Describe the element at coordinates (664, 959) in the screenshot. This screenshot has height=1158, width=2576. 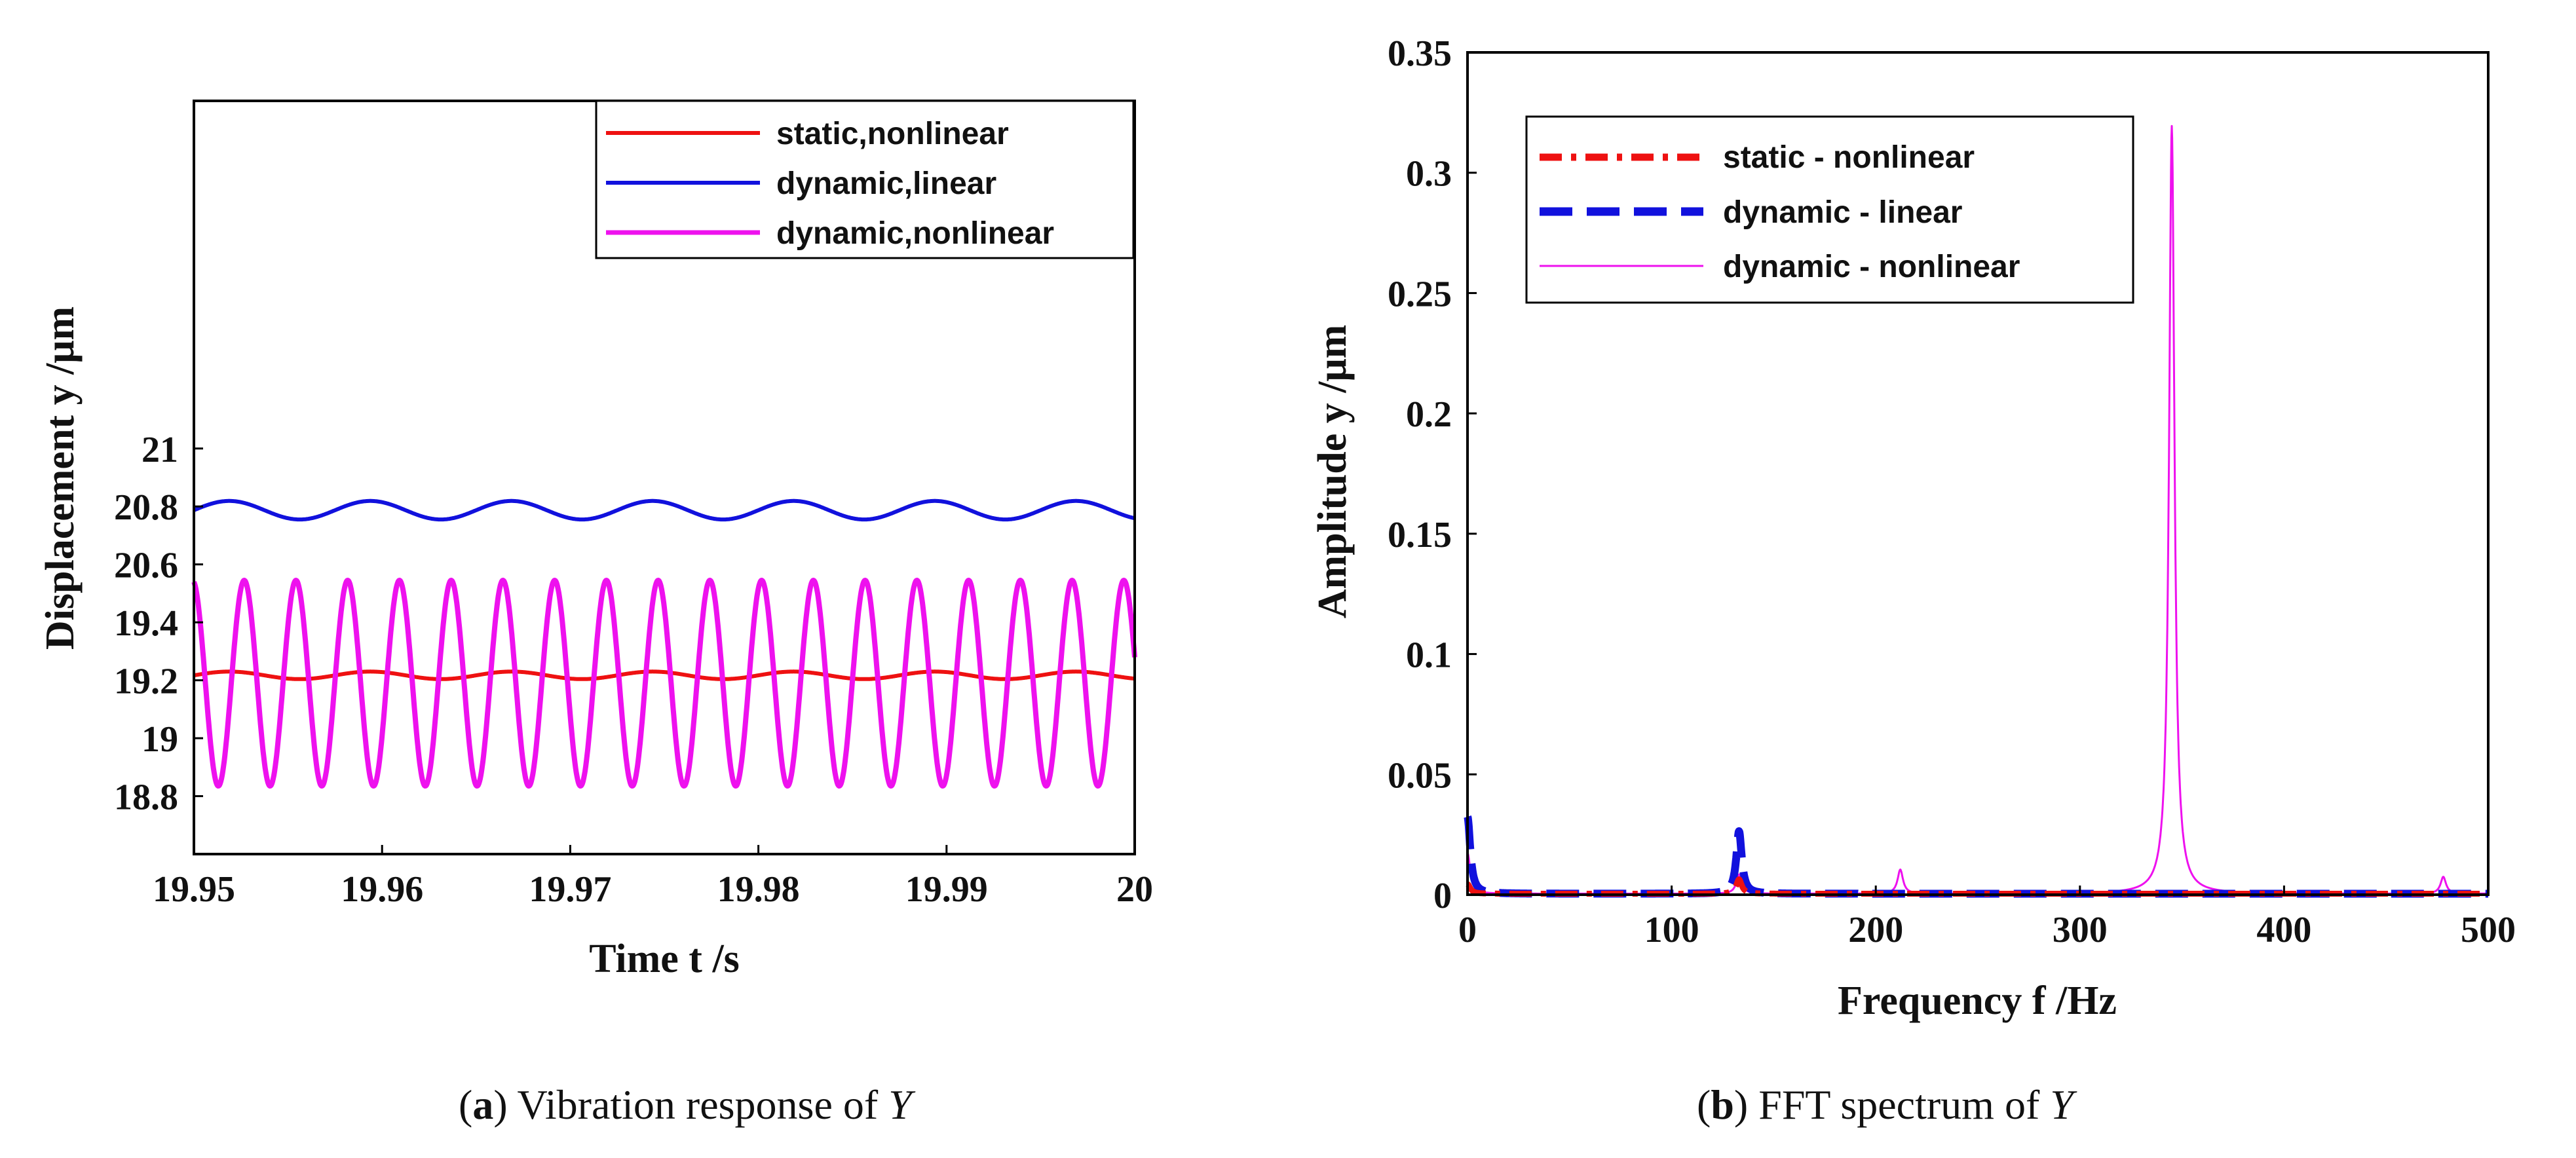
I see `panel-a-x-axis-label: Time t /s` at that location.